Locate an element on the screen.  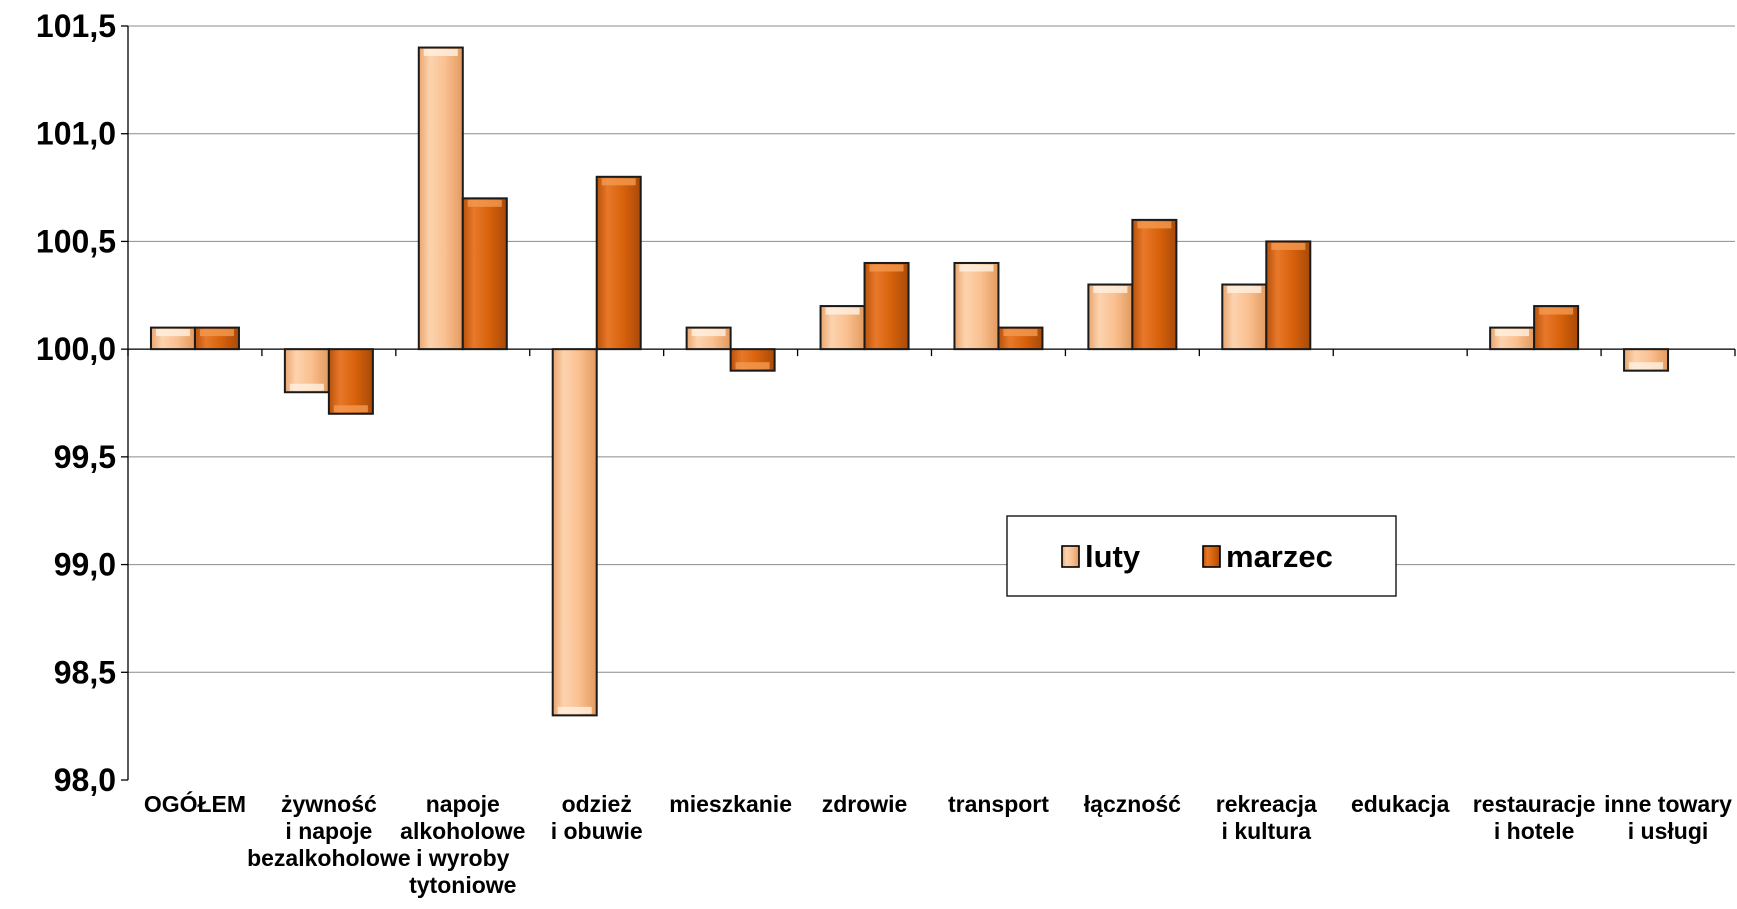
x-tick-label: napoje alkoholowe i wyroby tytoniowe is located at coordinates (462, 844).